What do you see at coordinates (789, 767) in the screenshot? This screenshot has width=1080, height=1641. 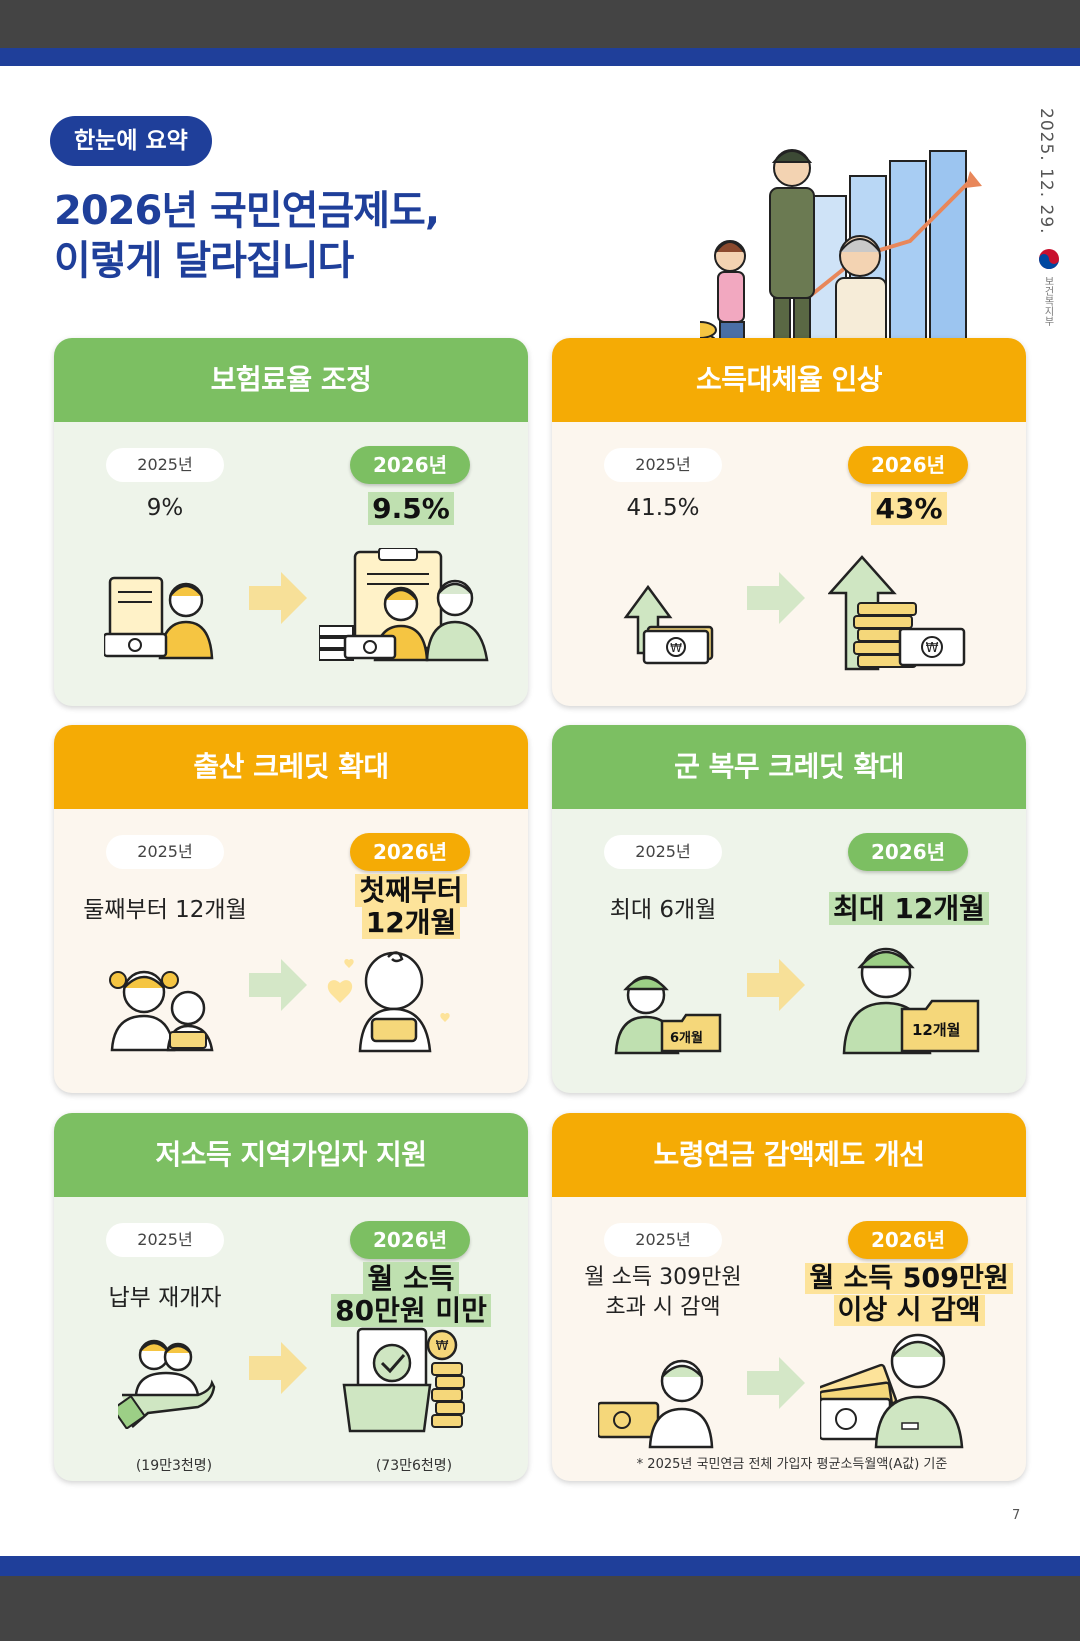 I see `card-title: 군 복무 크레딧 확대` at bounding box center [789, 767].